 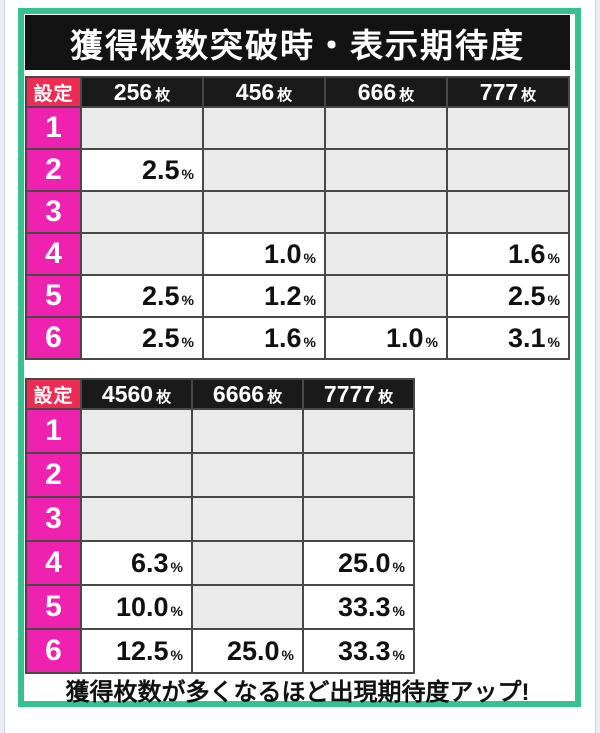 I want to click on coin-count-header: 7777 枚, so click(x=358, y=394).